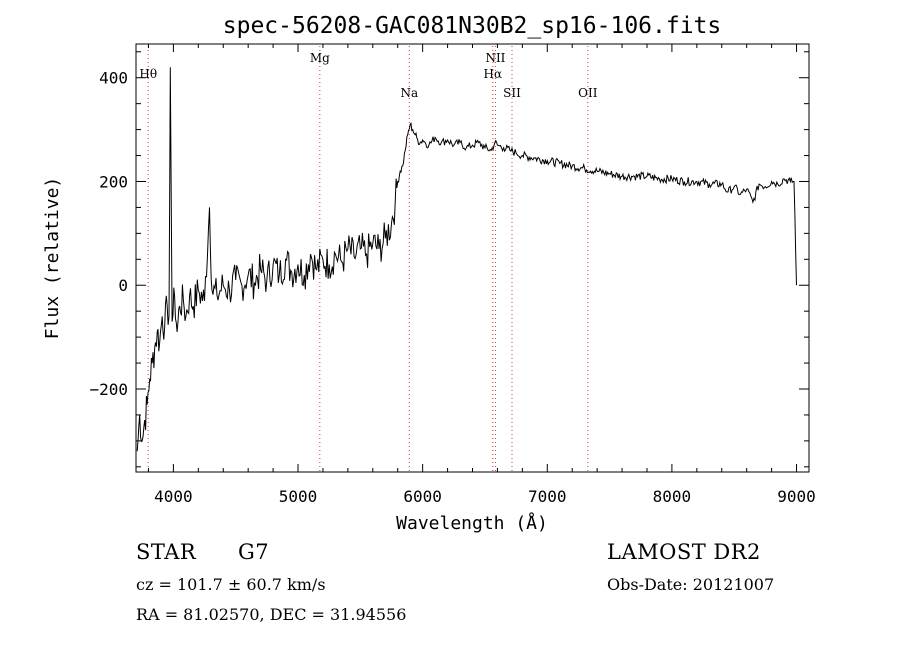 This screenshot has height=650, width=900. I want to click on emission-line-label: OII, so click(588, 93).